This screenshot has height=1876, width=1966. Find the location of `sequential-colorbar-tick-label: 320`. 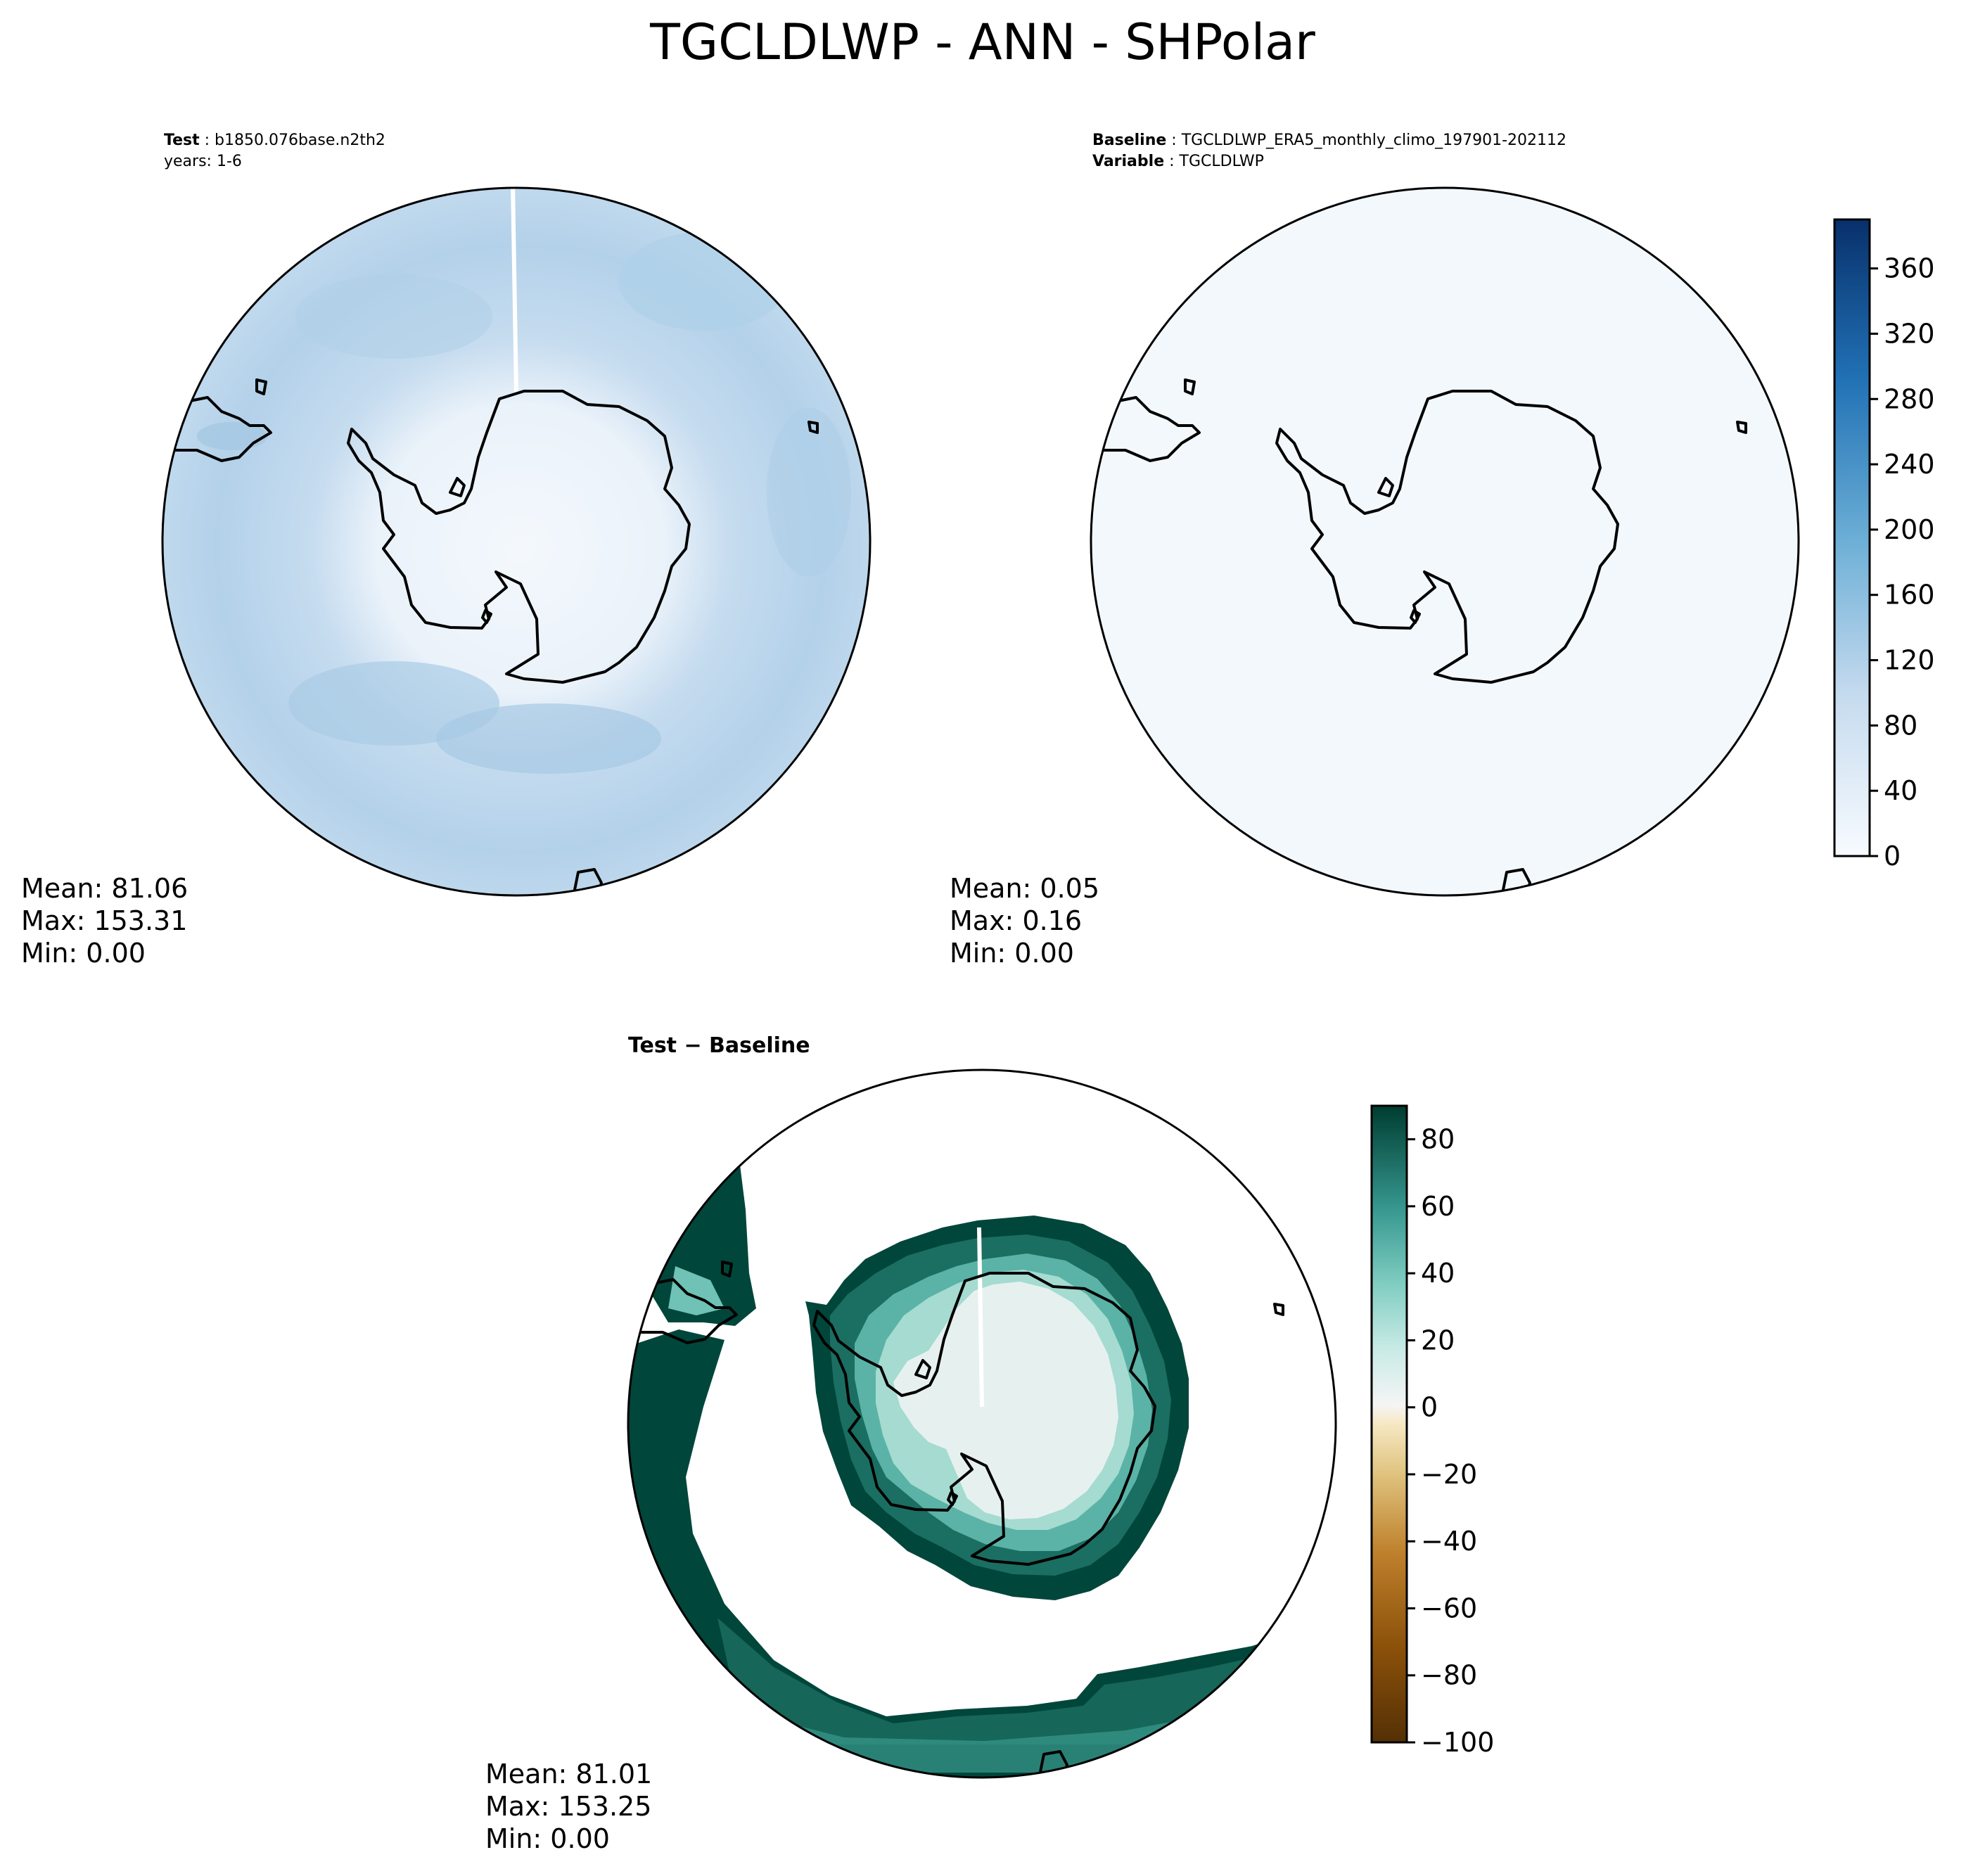

sequential-colorbar-tick-label: 320 is located at coordinates (1909, 333).